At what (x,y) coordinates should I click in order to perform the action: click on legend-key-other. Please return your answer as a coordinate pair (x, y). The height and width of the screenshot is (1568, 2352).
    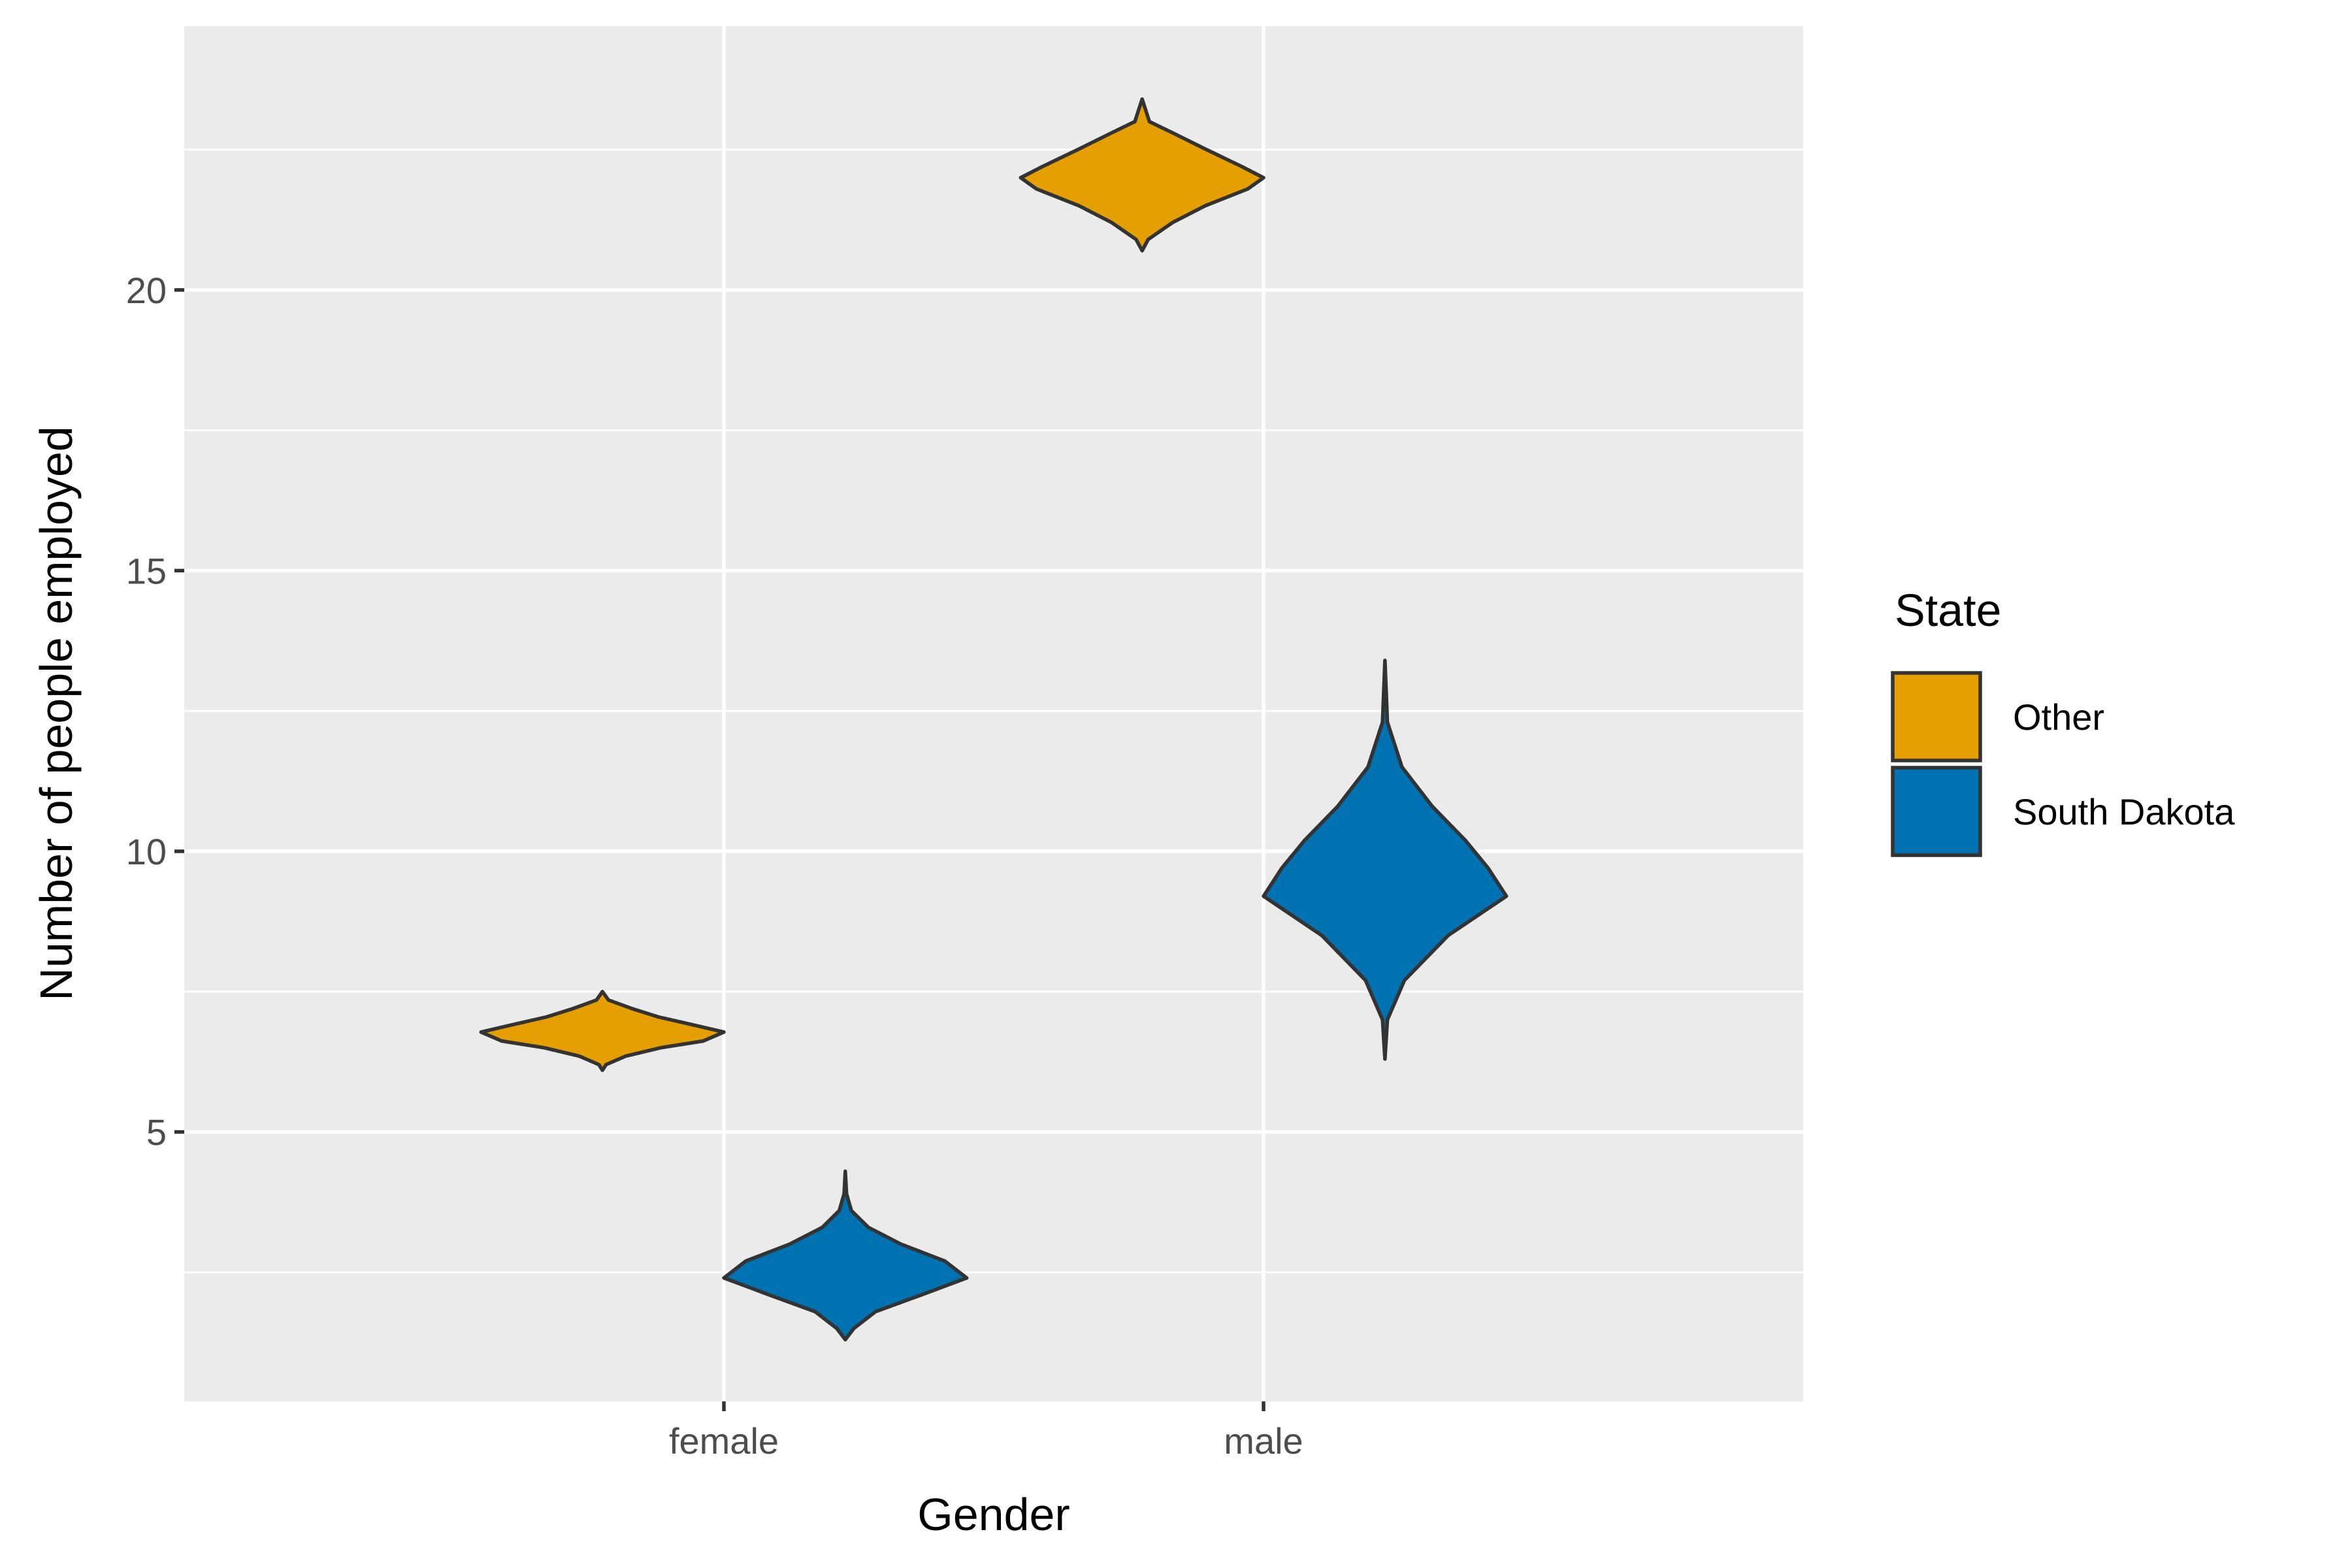
    Looking at the image, I should click on (1936, 716).